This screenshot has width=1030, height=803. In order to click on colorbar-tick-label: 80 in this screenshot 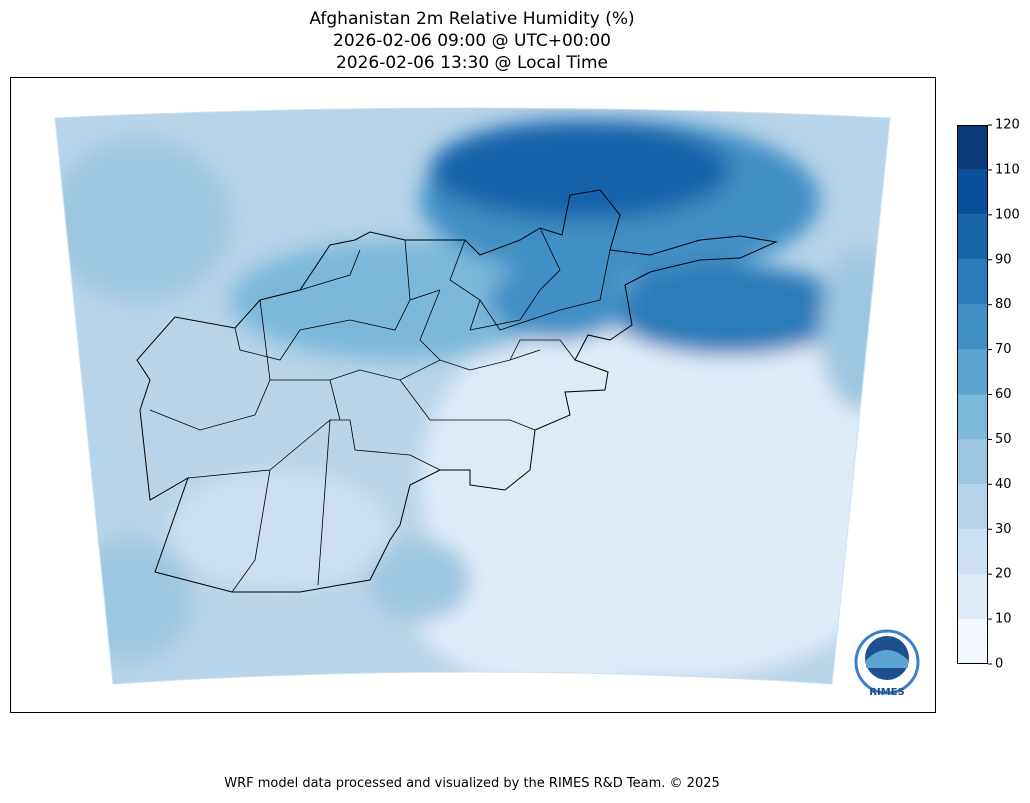, I will do `click(1003, 304)`.